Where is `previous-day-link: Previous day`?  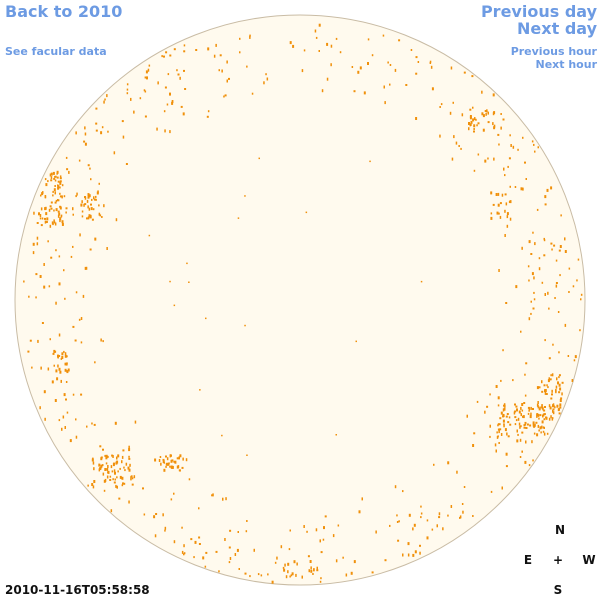 previous-day-link: Previous day is located at coordinates (538, 11).